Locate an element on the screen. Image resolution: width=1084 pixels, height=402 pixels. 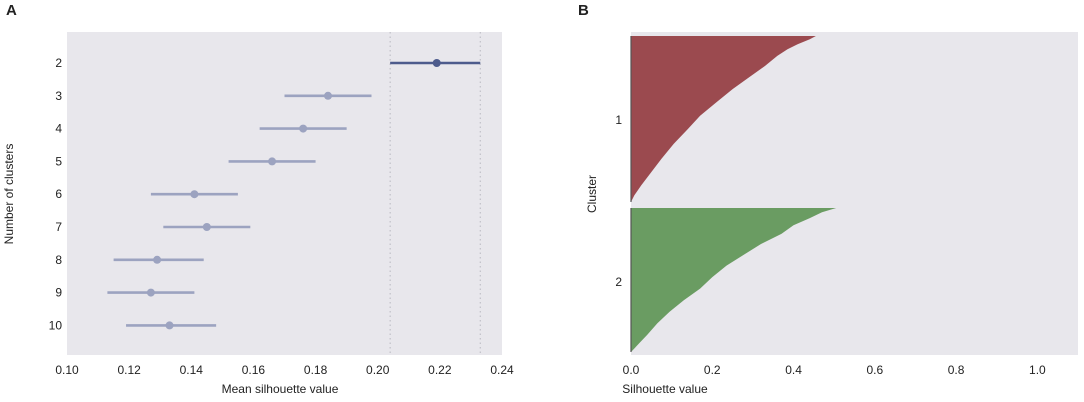
x-tick-label: 0.8 is located at coordinates (956, 370).